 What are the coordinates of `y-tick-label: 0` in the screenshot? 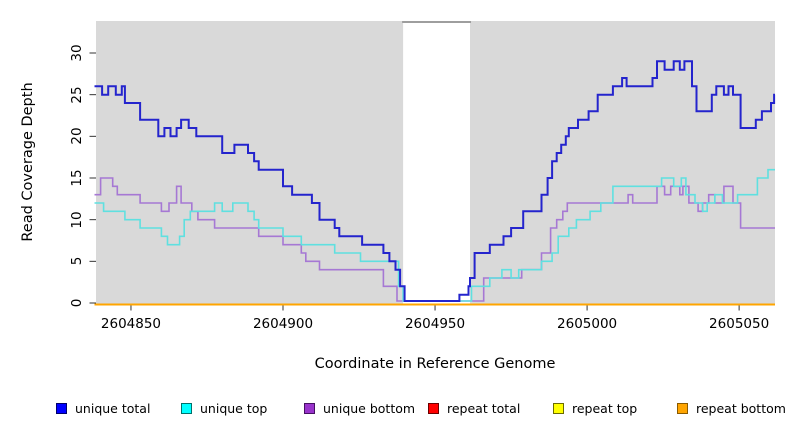 It's located at (77, 303).